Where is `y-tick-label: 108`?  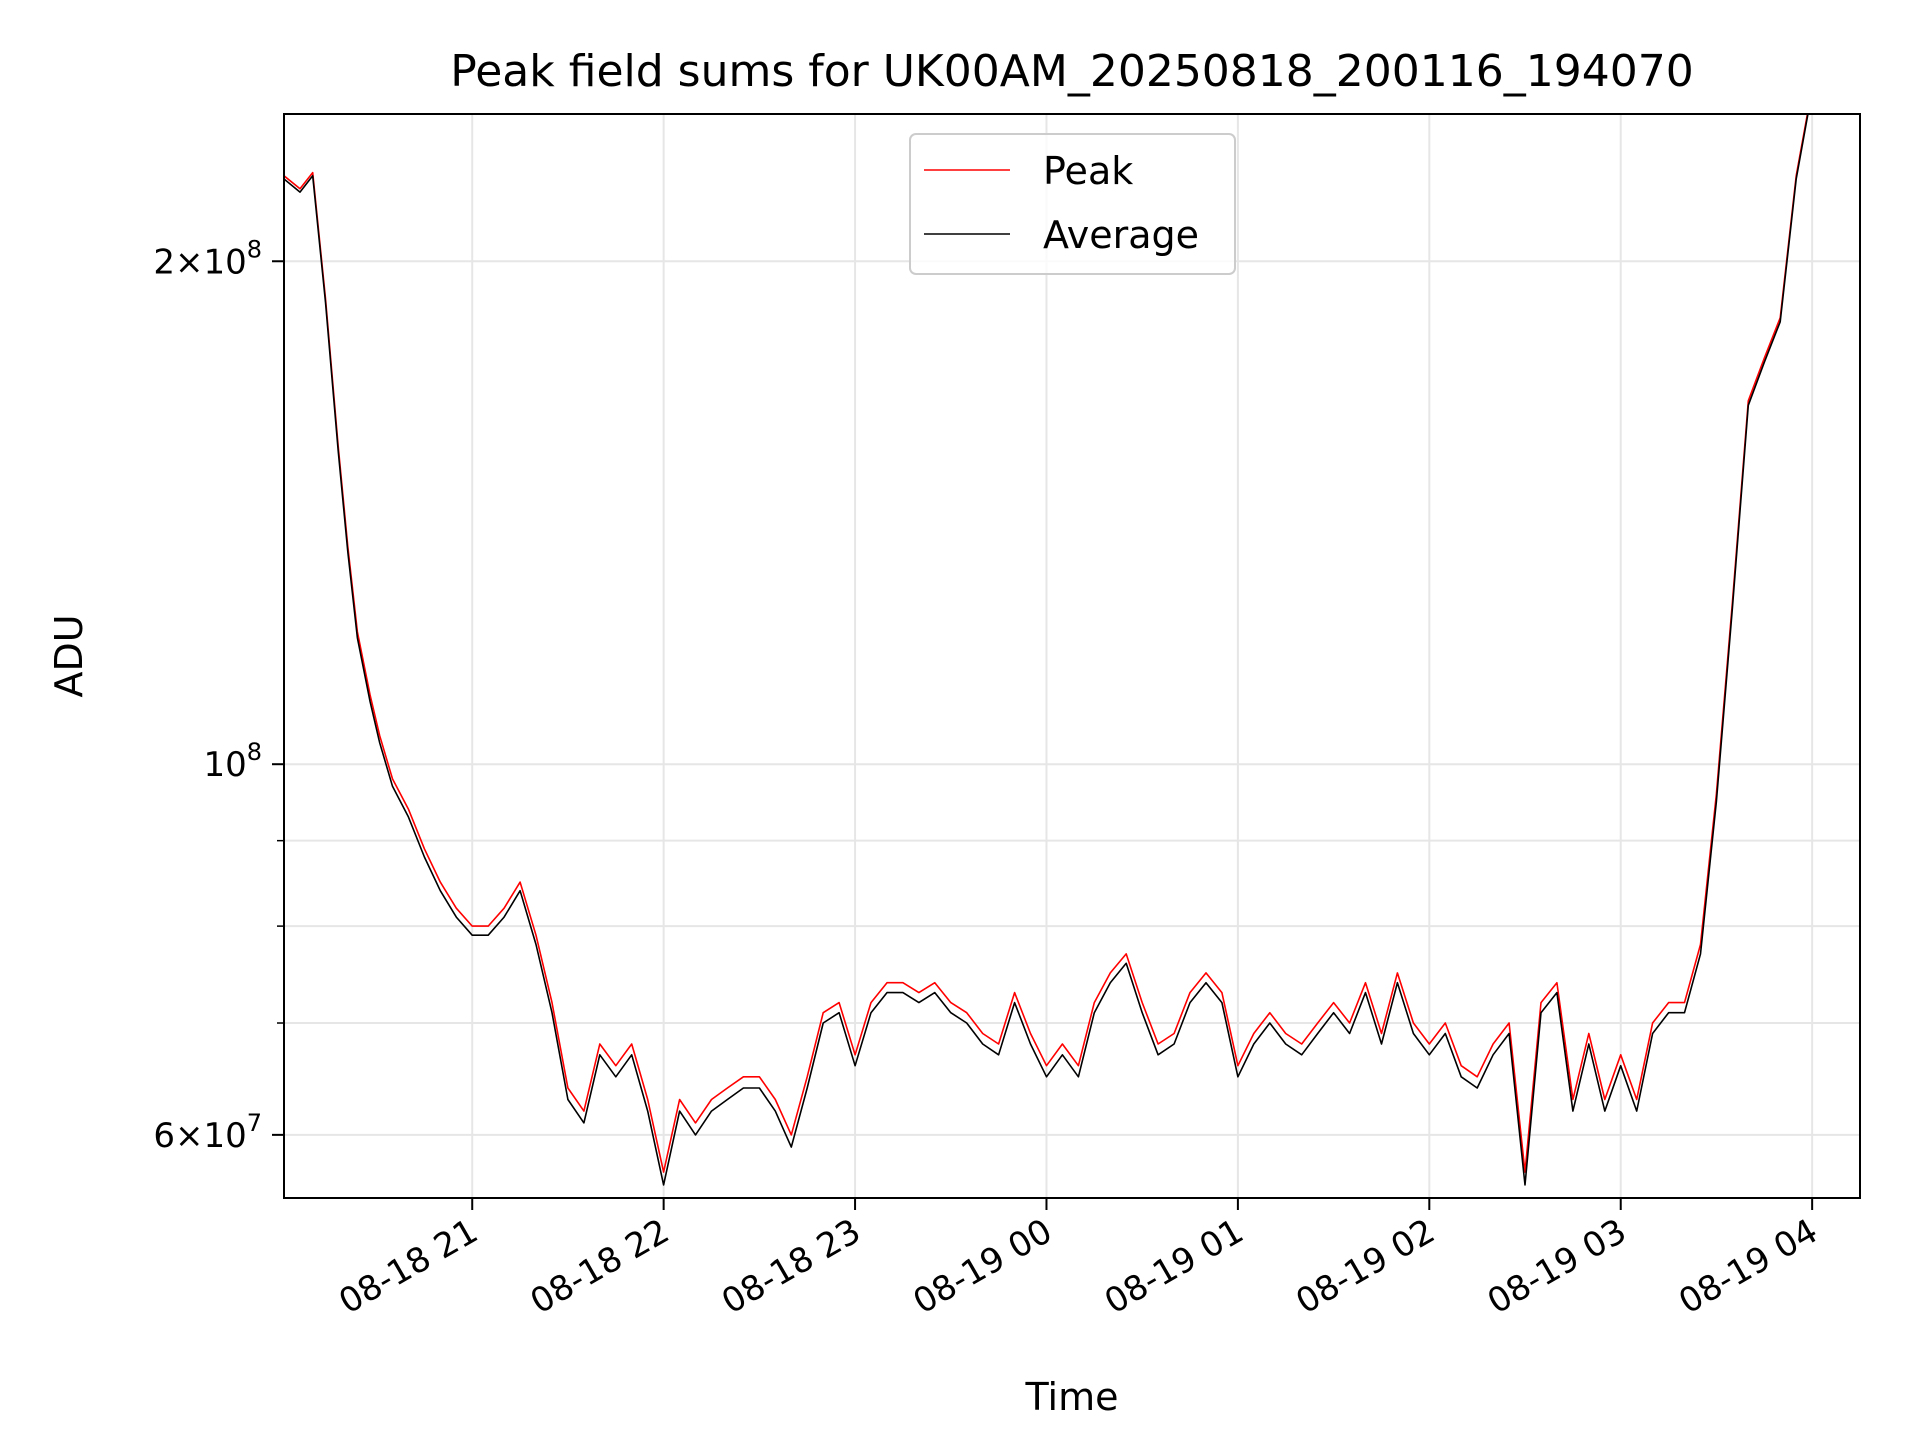
y-tick-label: 108 is located at coordinates (232, 761).